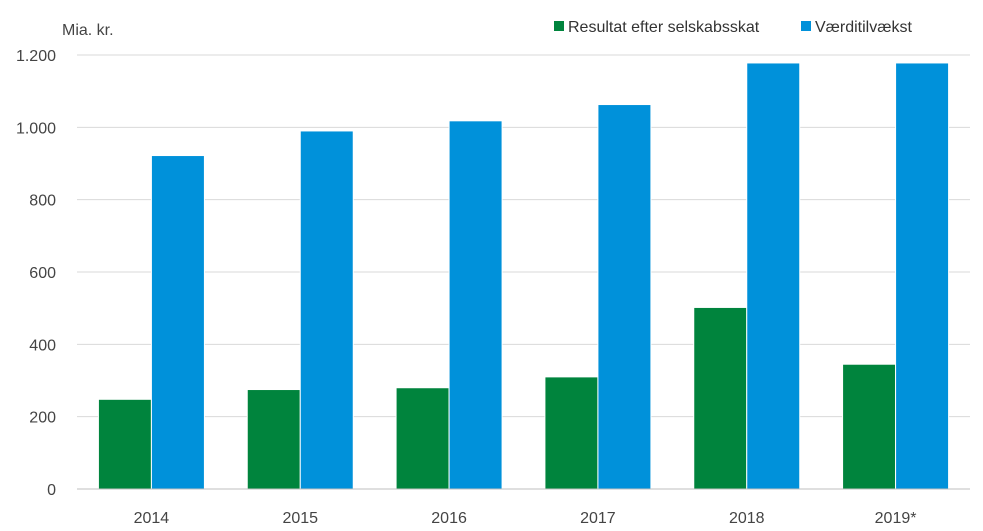  Describe the element at coordinates (475, 305) in the screenshot. I see `bar-vaerditilvaekst-2016` at that location.